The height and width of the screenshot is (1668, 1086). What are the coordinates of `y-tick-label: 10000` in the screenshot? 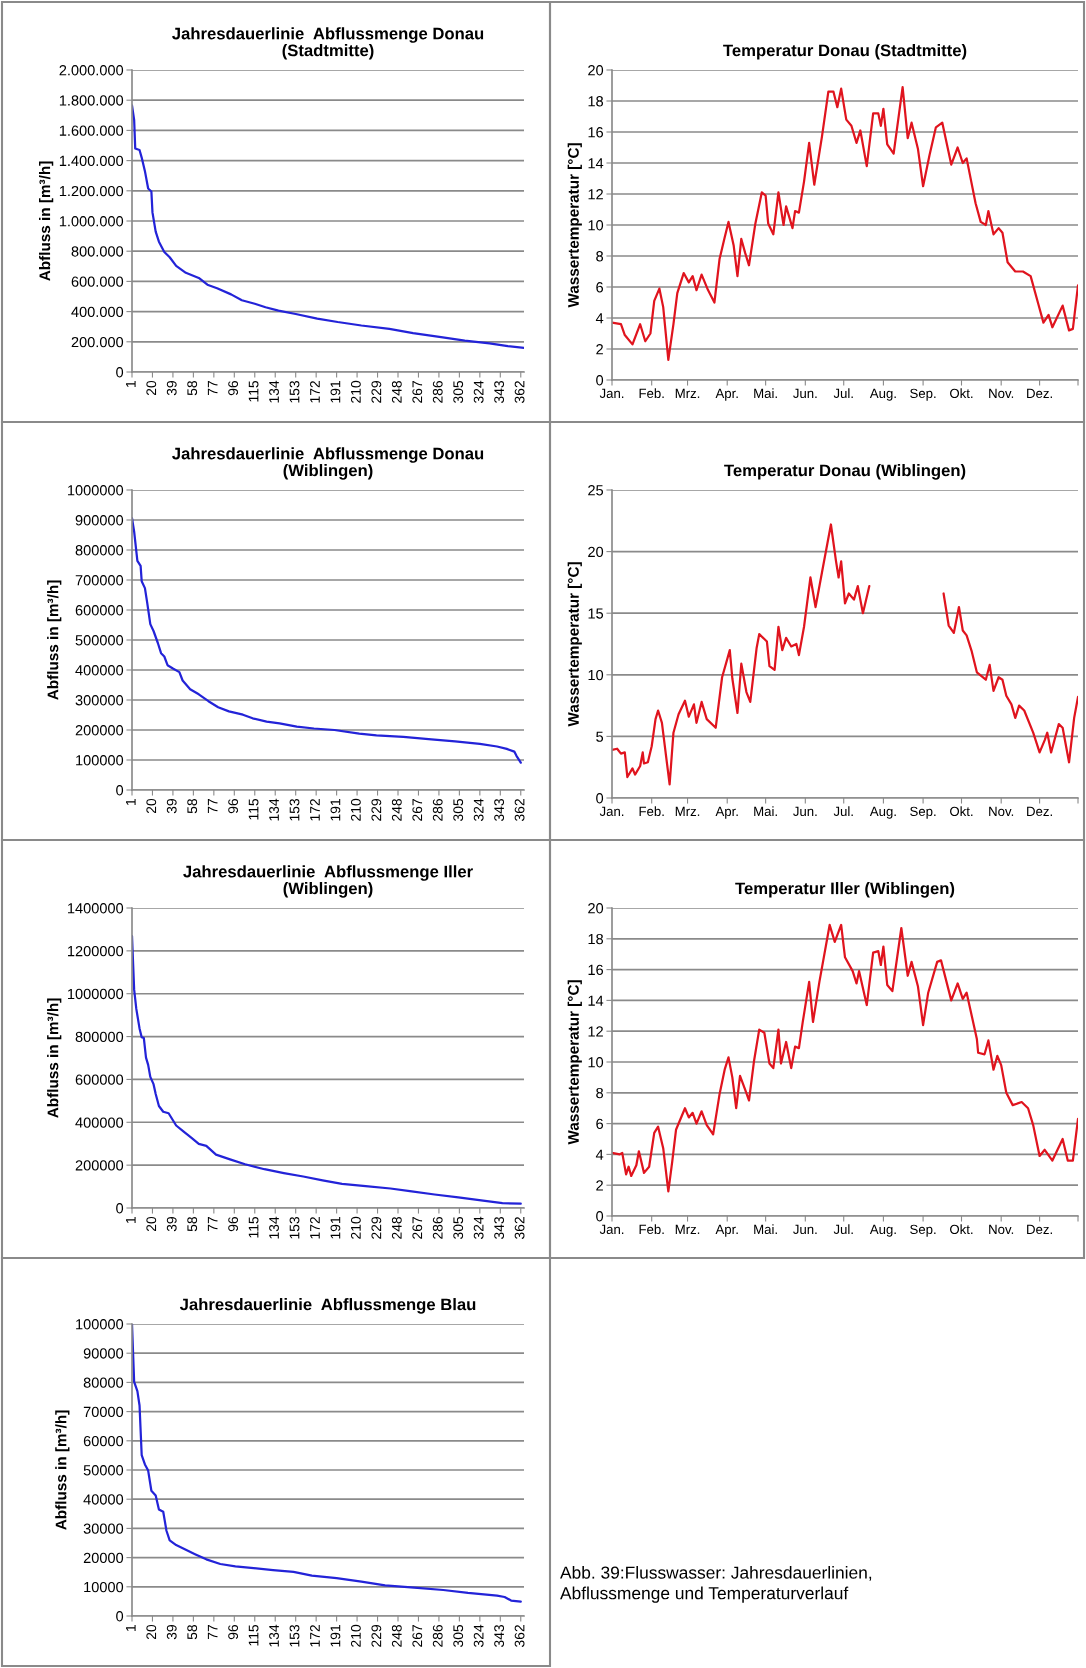 It's located at (104, 1587).